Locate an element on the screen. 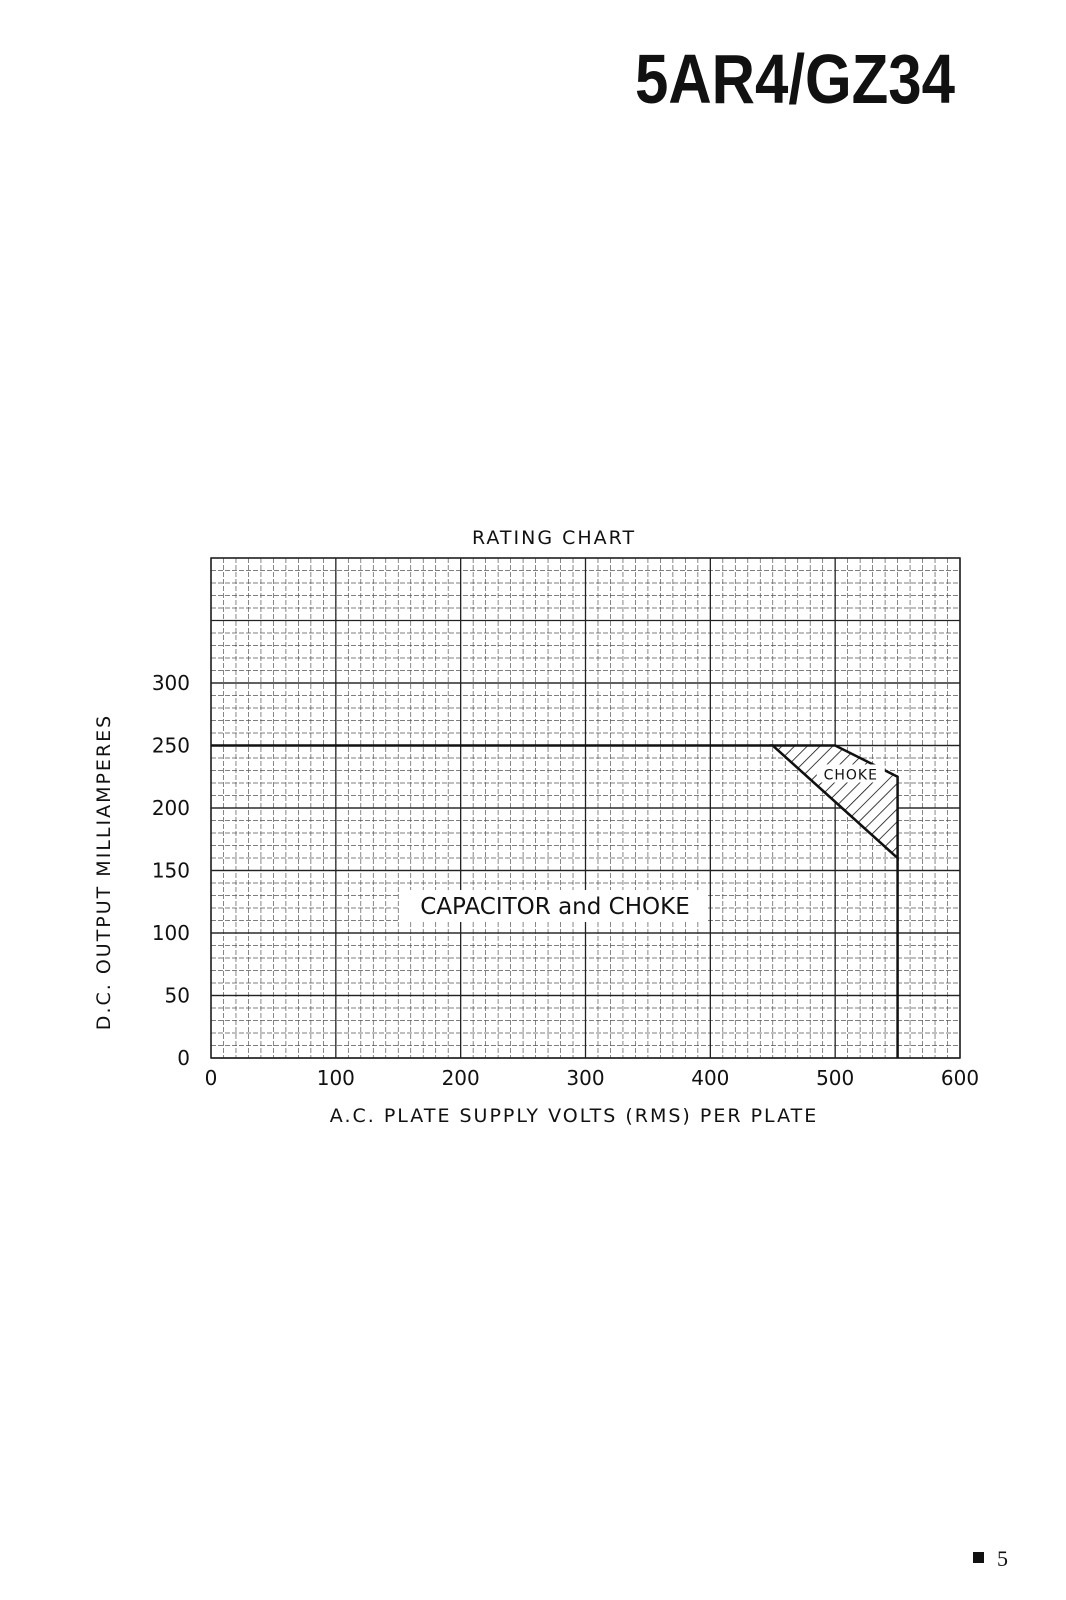  x-tick-label: 400 is located at coordinates (710, 1078).